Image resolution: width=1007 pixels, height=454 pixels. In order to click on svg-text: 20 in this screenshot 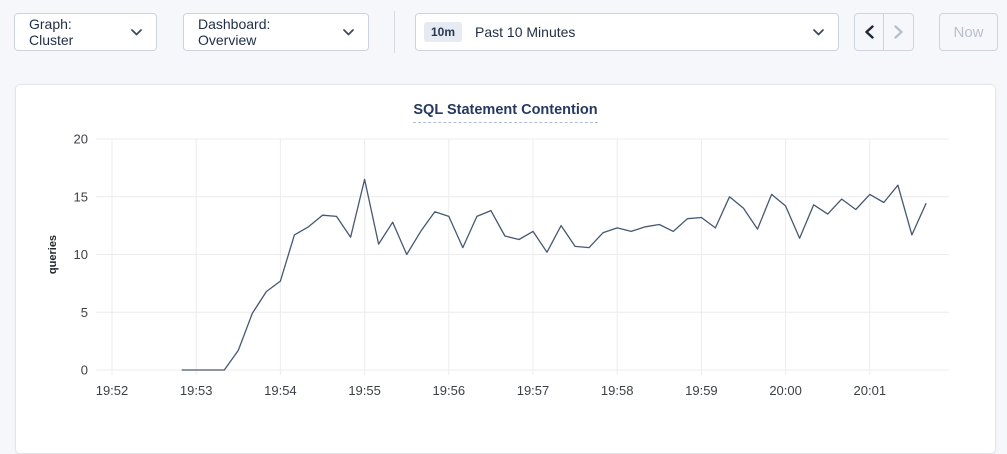, I will do `click(81, 139)`.